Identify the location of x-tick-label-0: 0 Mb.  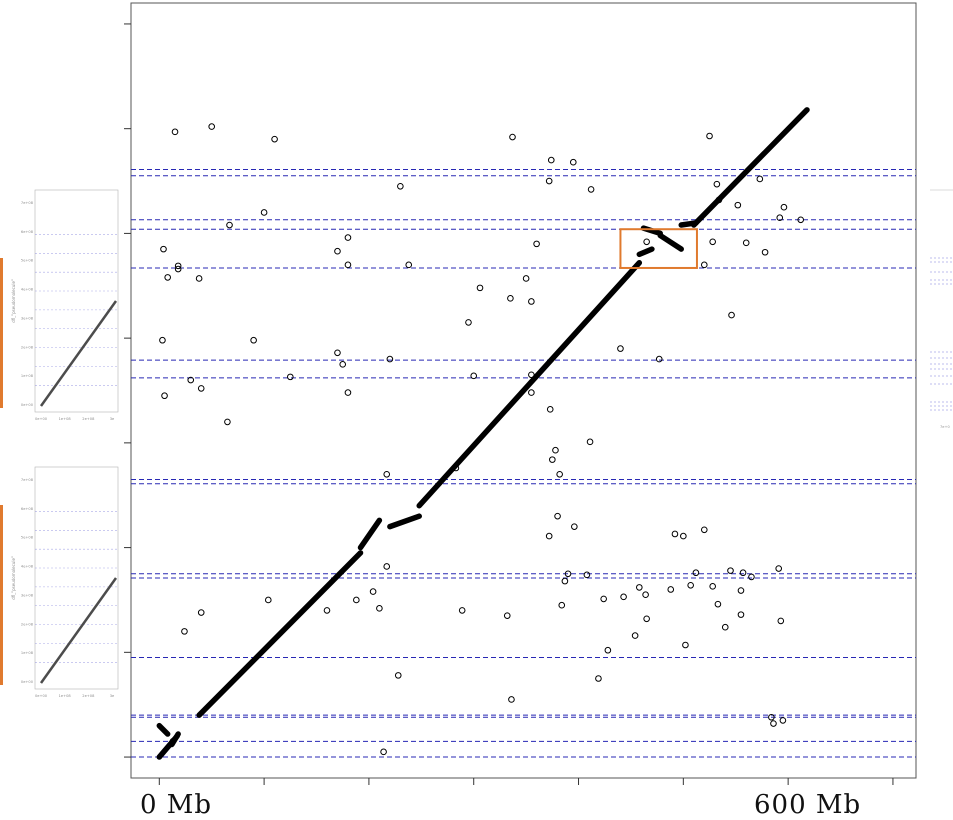
(176, 805).